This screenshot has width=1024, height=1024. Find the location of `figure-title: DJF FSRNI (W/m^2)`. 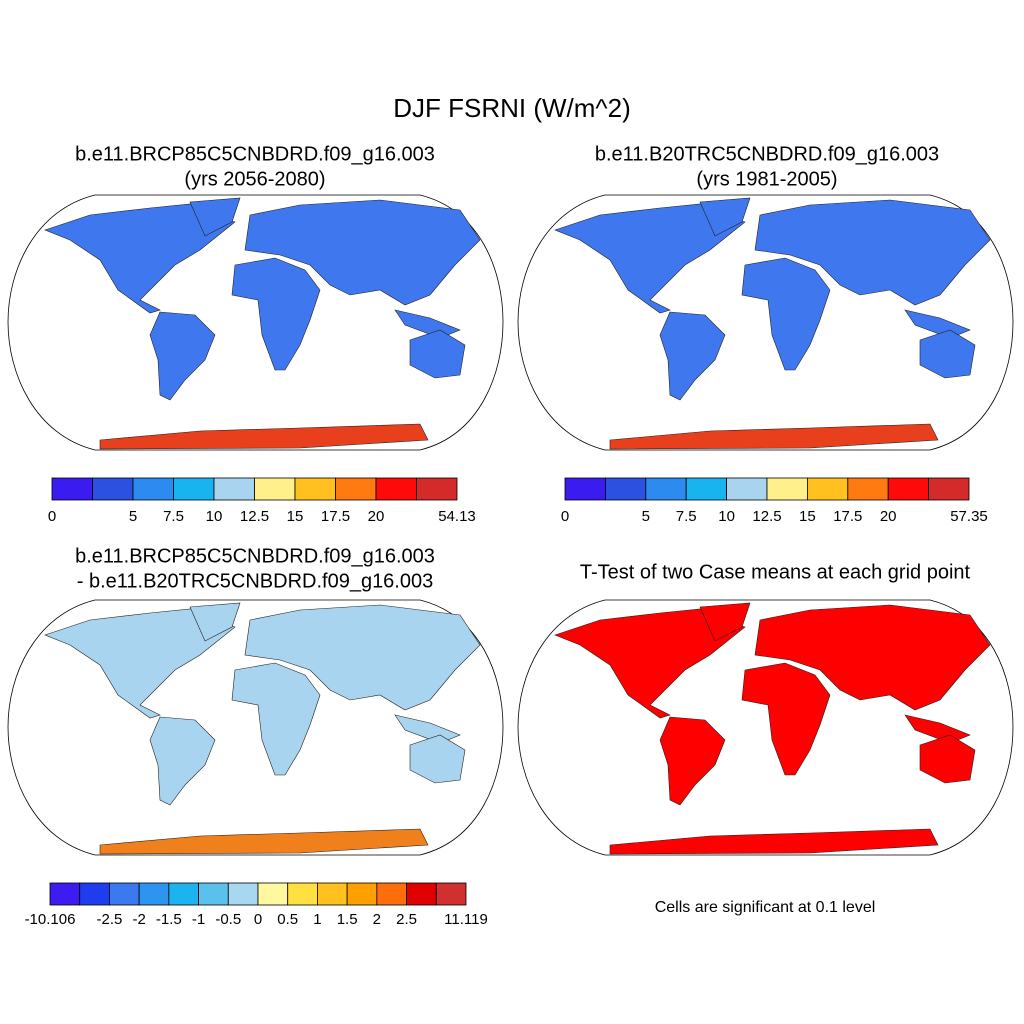

figure-title: DJF FSRNI (W/m^2) is located at coordinates (512, 108).